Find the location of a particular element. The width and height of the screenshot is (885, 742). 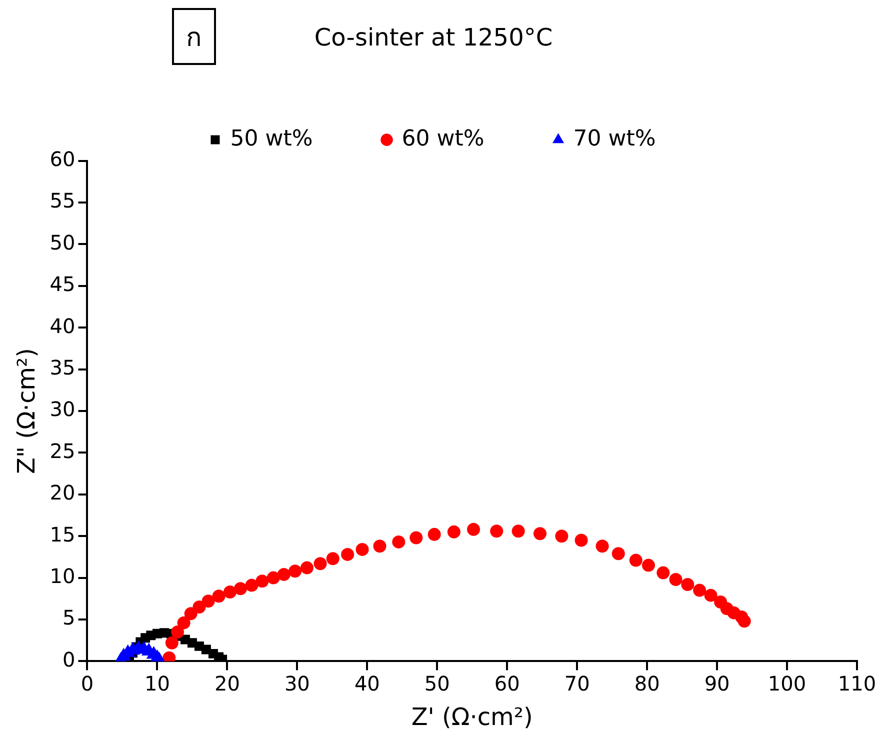

x-tick-label: 100 is located at coordinates (787, 683).